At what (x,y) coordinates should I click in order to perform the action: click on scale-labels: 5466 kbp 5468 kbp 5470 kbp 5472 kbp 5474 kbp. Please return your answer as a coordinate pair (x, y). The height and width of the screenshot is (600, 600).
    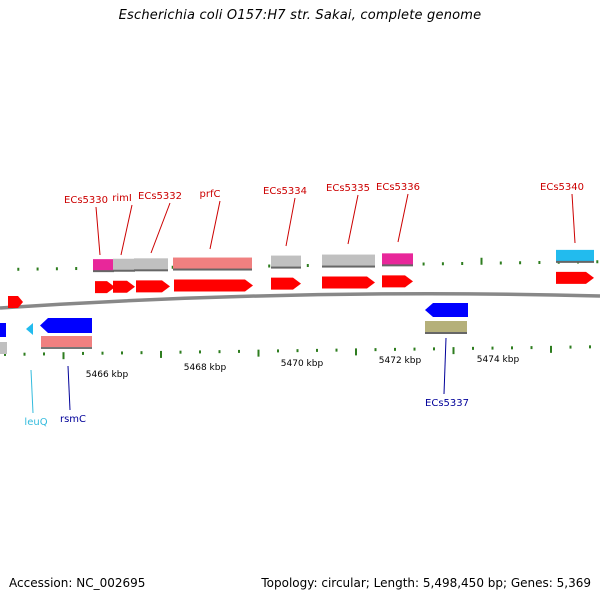
    Looking at the image, I should click on (303, 367).